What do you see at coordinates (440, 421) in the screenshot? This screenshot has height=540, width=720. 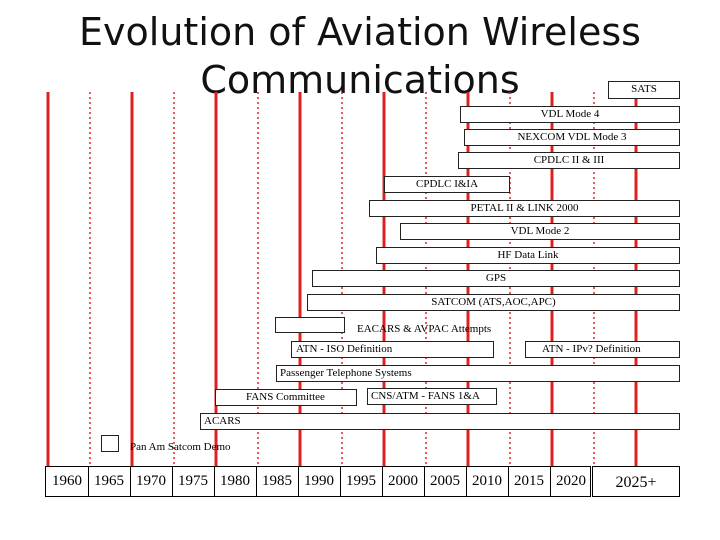 I see `bar-acars: ACARS` at bounding box center [440, 421].